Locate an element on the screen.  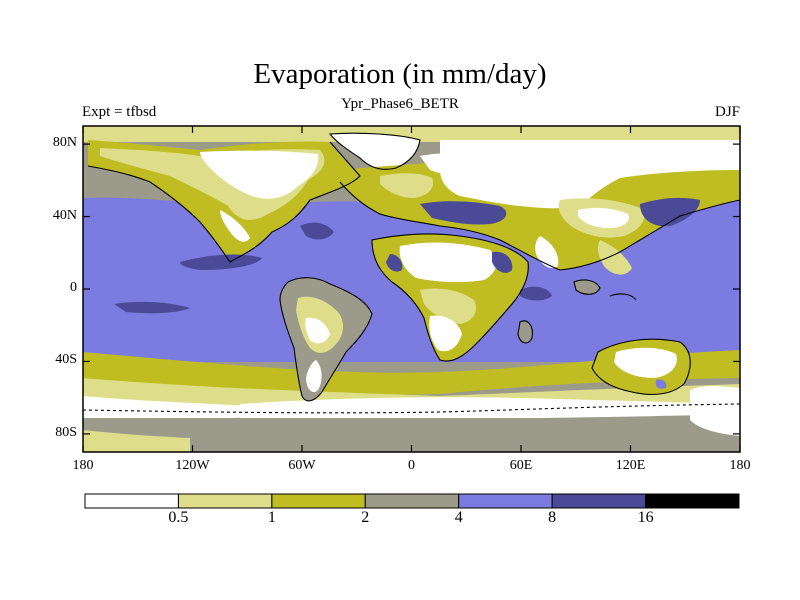
lat-tick-label: 0 is located at coordinates (73, 287).